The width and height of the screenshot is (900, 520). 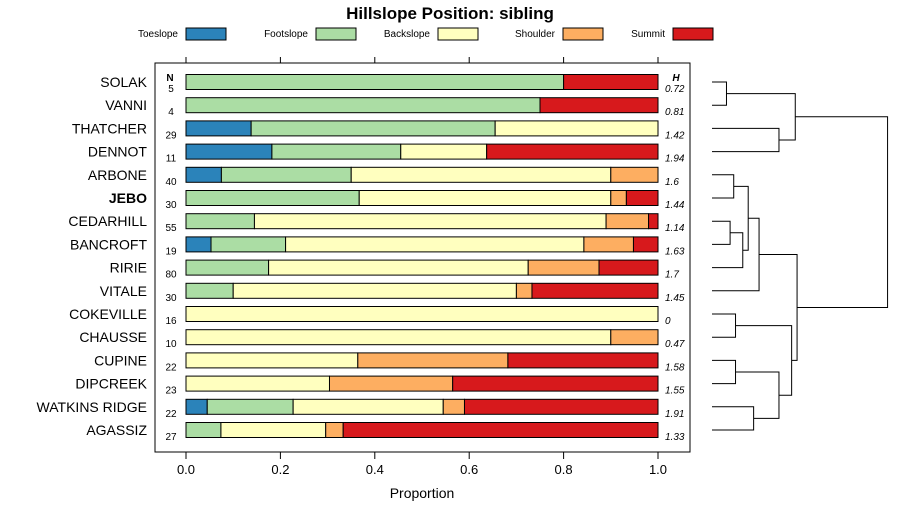 What do you see at coordinates (196, 406) in the screenshot?
I see `bar-watkins-ridge-toeslope` at bounding box center [196, 406].